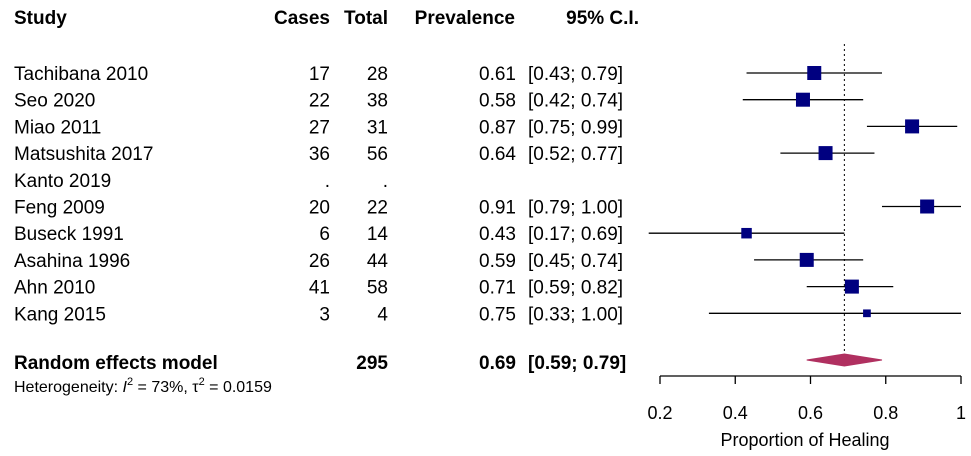 The image size is (971, 456). Describe the element at coordinates (143, 386) in the screenshot. I see `heterogeneity-text: Heterogeneity: I2 = 73%, τ2 = 0.0159` at that location.